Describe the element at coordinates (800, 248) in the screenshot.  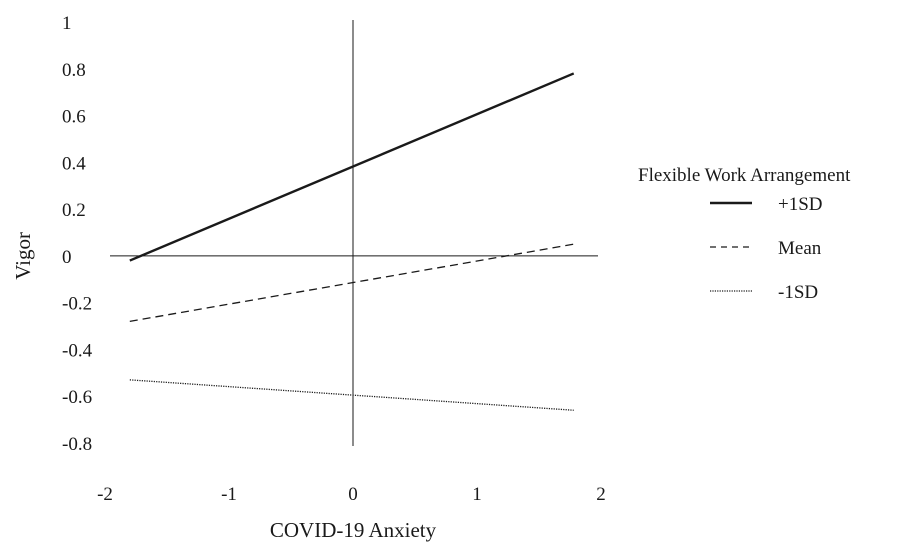
I see `legend-label-1: Mean` at that location.